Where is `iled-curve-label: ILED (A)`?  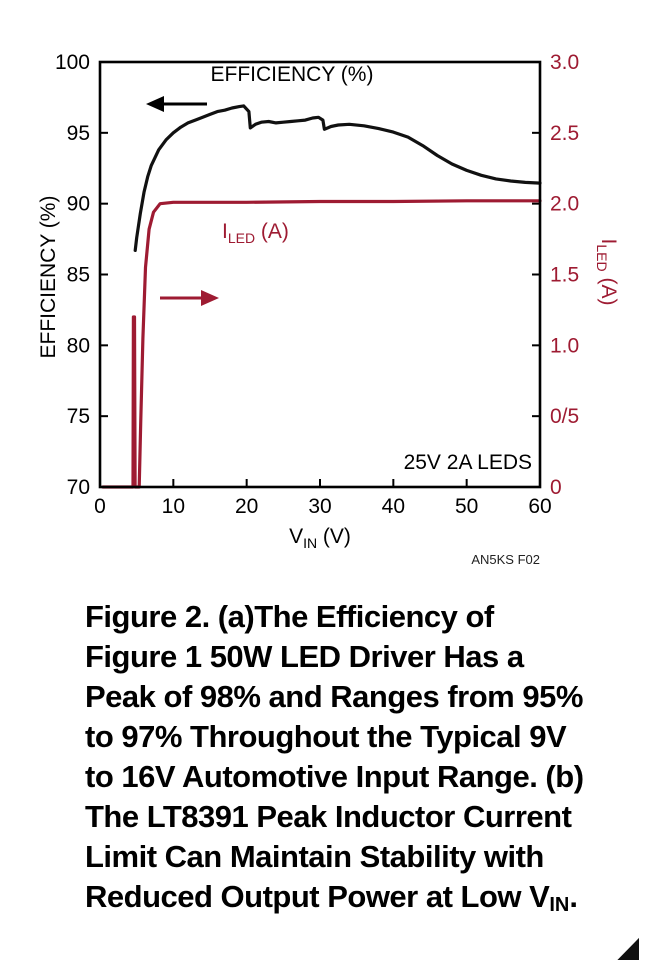 iled-curve-label: ILED (A) is located at coordinates (255, 233).